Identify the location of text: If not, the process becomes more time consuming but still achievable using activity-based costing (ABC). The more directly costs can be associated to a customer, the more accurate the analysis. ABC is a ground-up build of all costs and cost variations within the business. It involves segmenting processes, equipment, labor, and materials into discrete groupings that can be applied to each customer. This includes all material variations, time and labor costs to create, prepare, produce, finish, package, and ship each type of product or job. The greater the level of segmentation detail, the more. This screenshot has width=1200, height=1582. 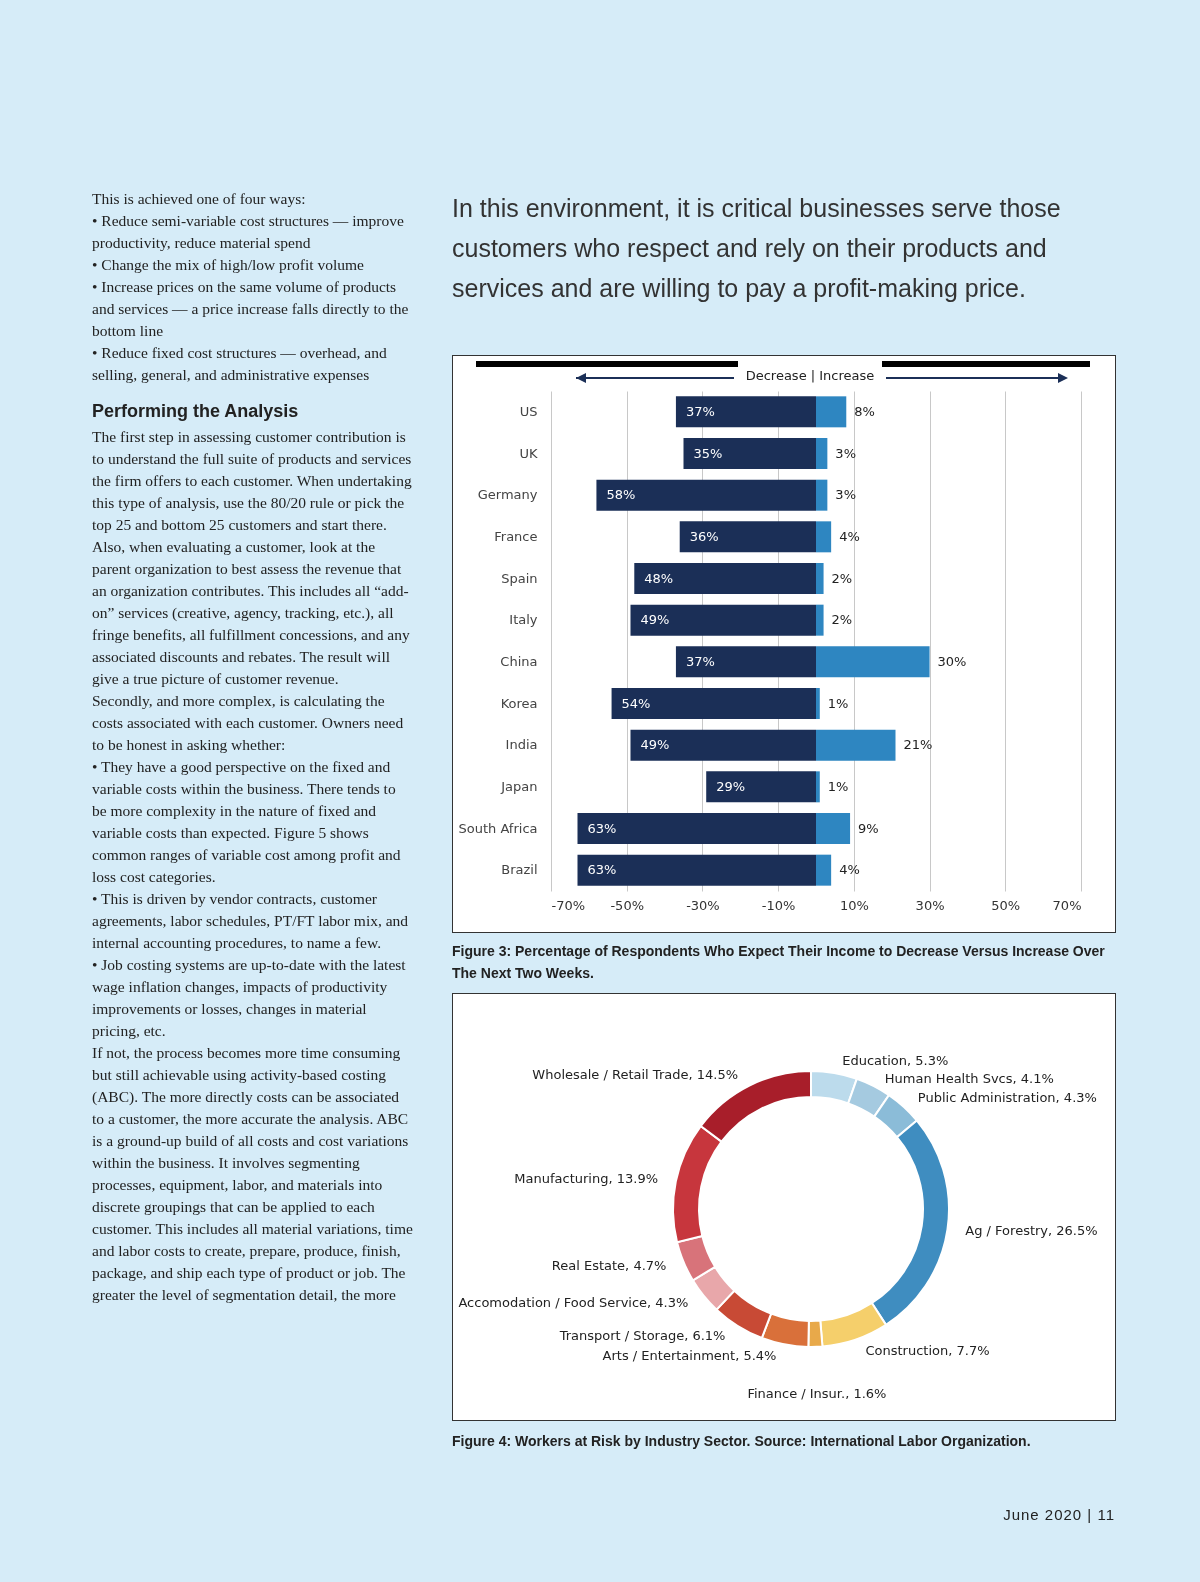
(252, 1173).